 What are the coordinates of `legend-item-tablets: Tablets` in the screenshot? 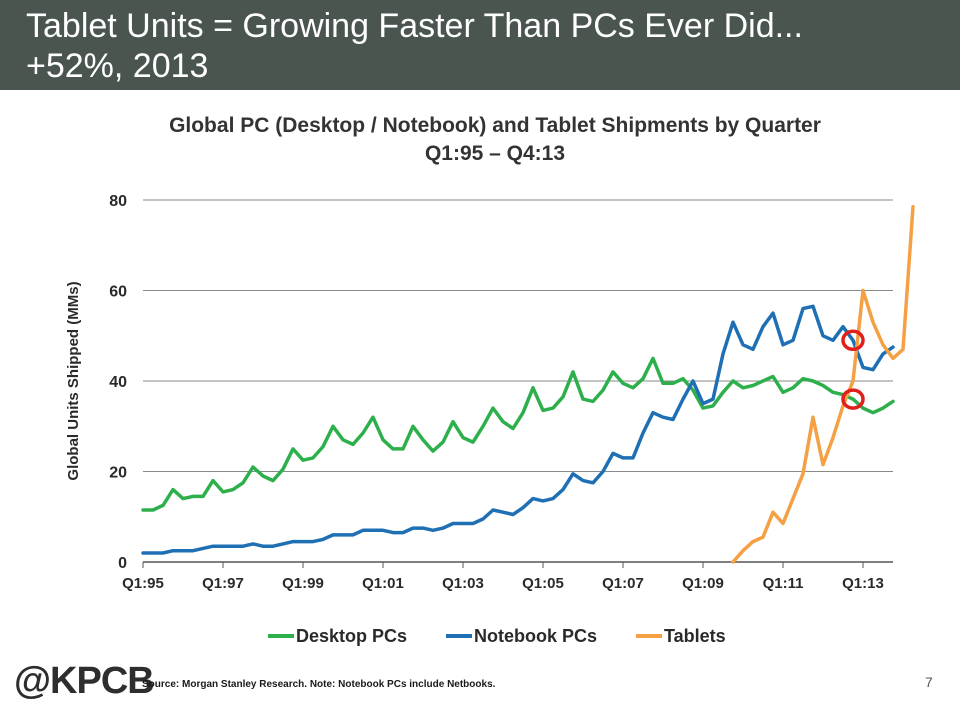 It's located at (681, 636).